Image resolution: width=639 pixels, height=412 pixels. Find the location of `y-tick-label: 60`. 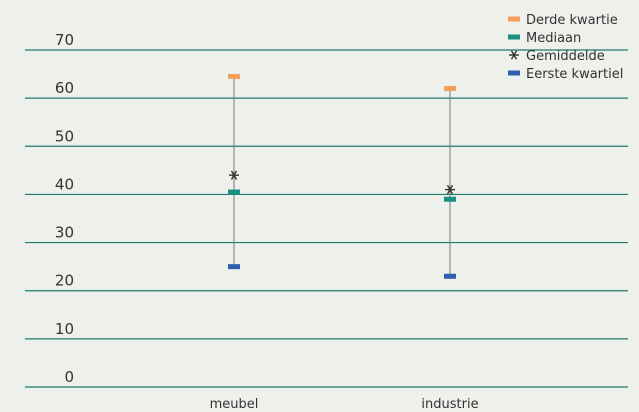

y-tick-label: 60 is located at coordinates (64, 88).